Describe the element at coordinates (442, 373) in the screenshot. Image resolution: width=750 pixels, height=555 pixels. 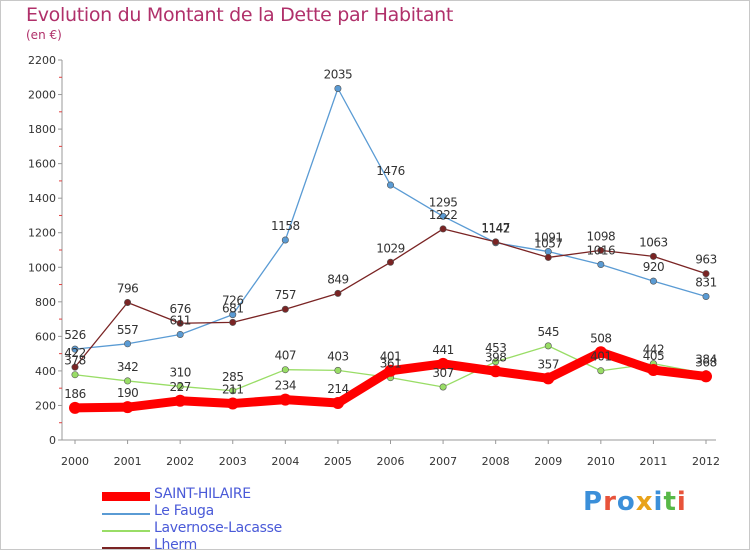
I see `data-label-lavernose-lacasse: 307` at that location.